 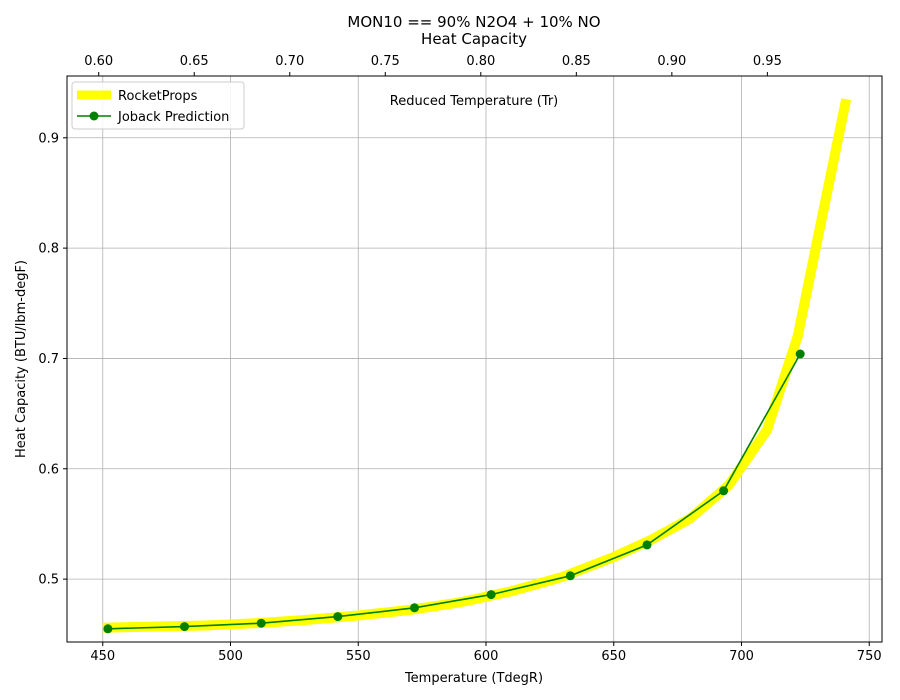 I want to click on top-tick-label: 0.90, so click(x=671, y=61).